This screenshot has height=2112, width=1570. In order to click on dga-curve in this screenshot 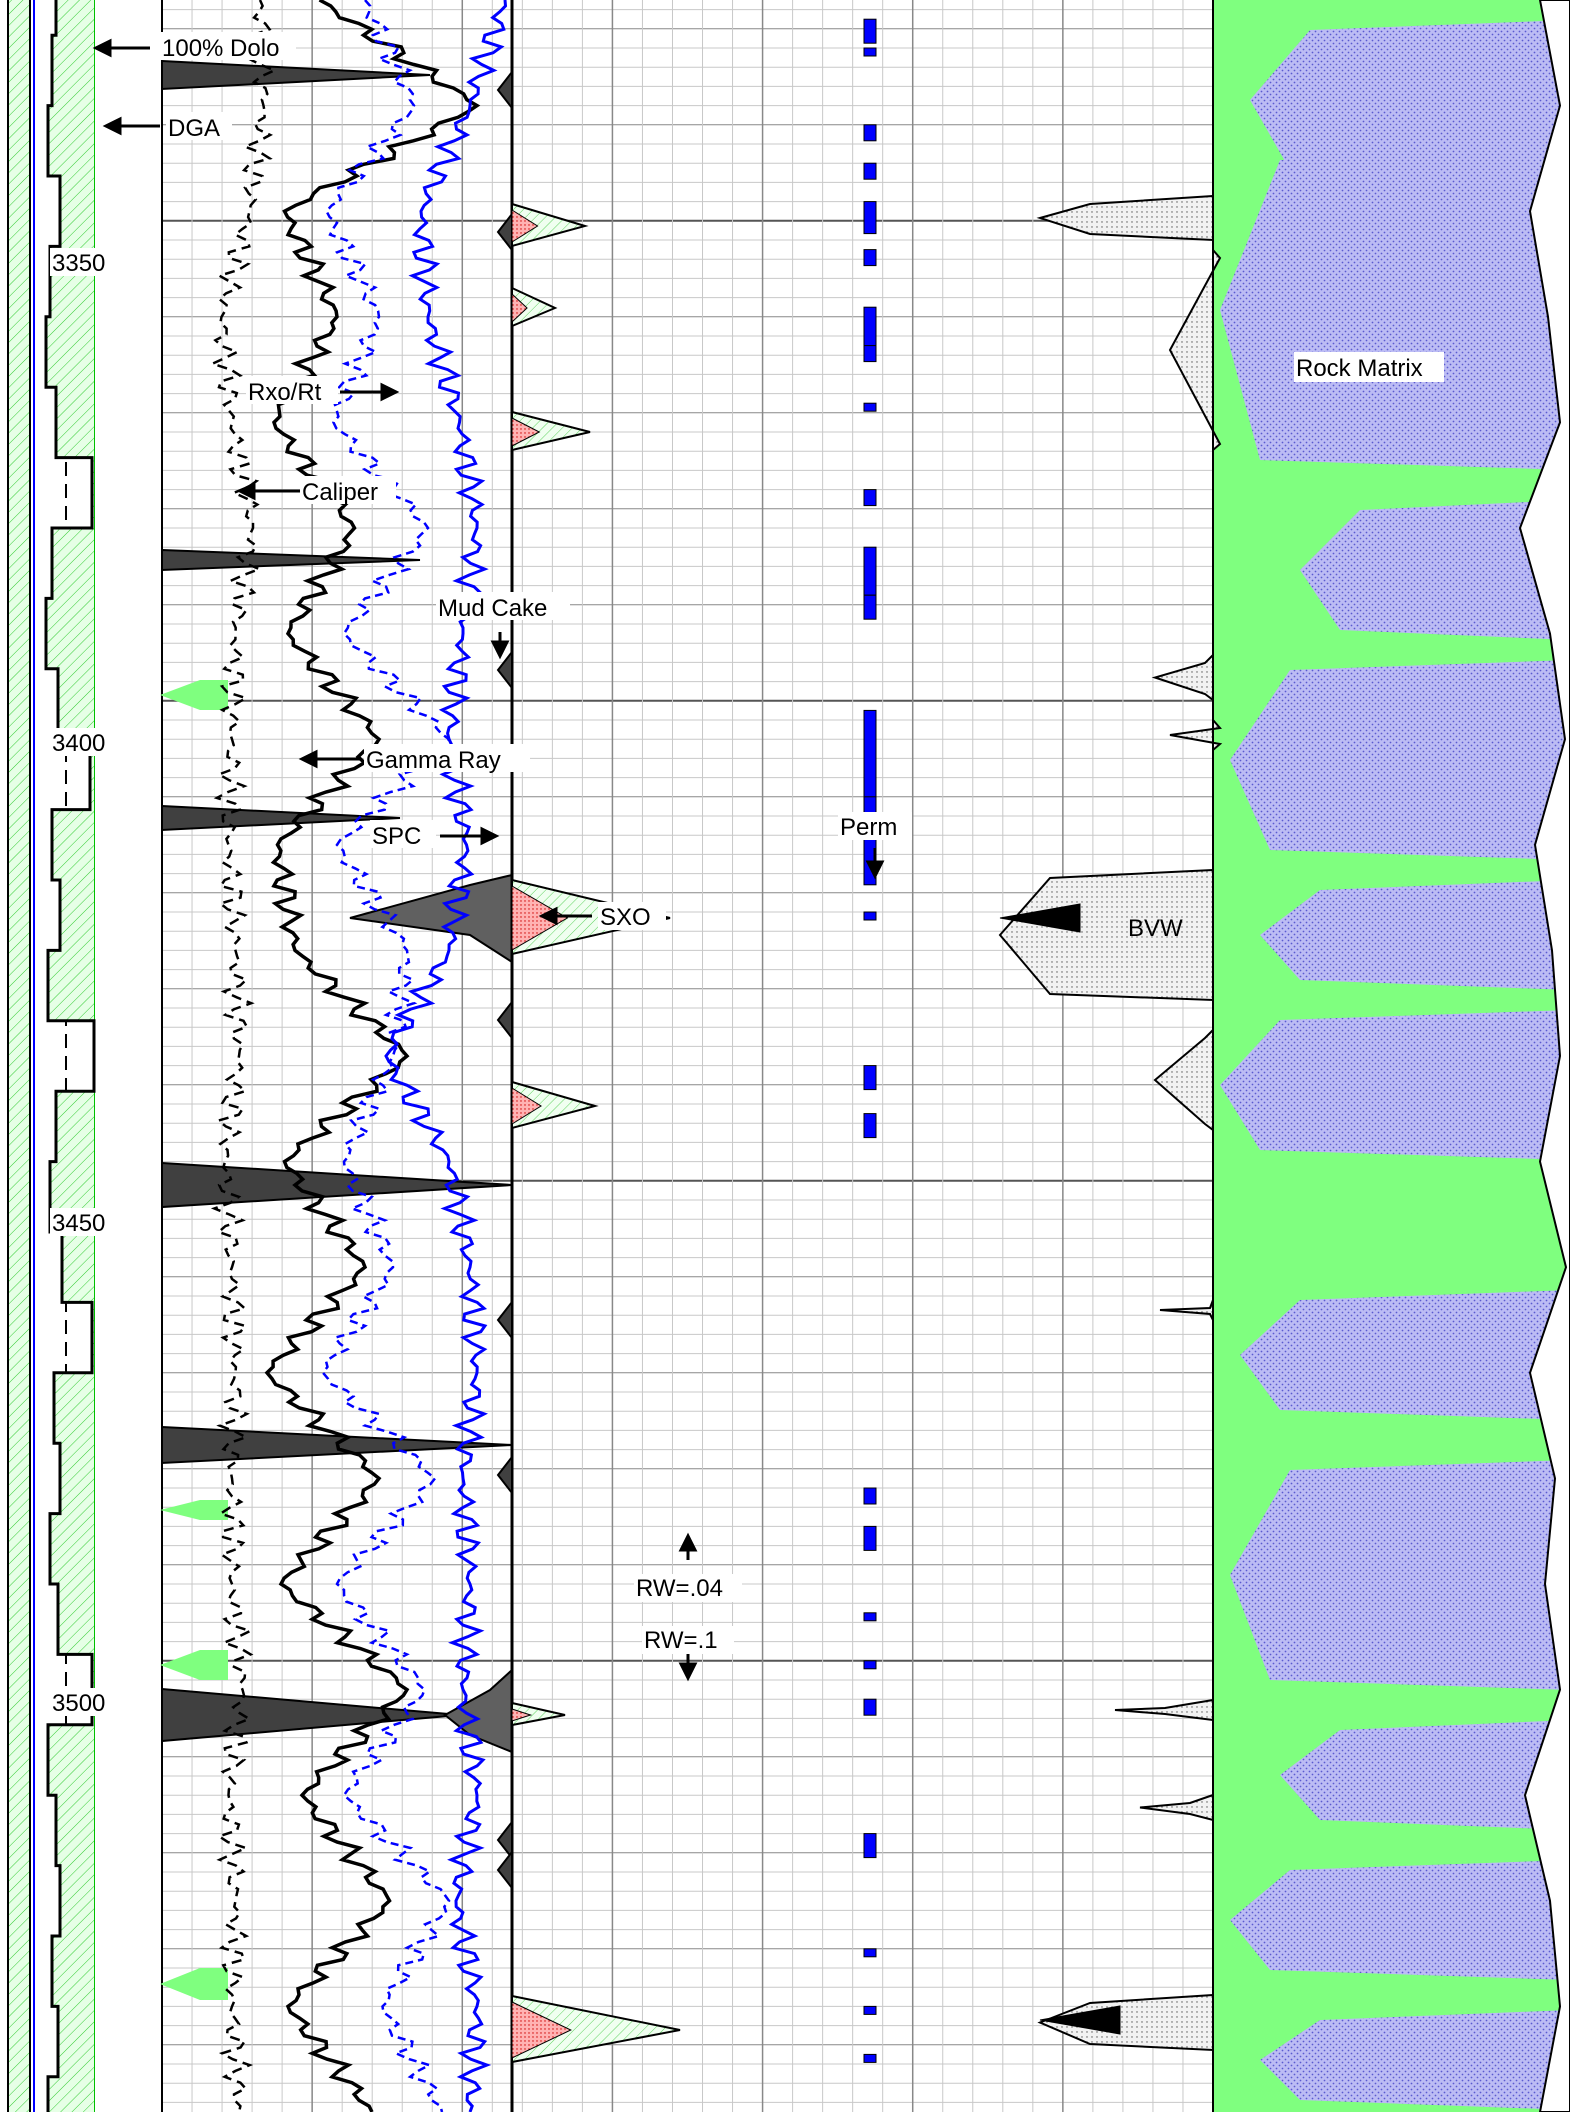, I will do `click(70, 1056)`.